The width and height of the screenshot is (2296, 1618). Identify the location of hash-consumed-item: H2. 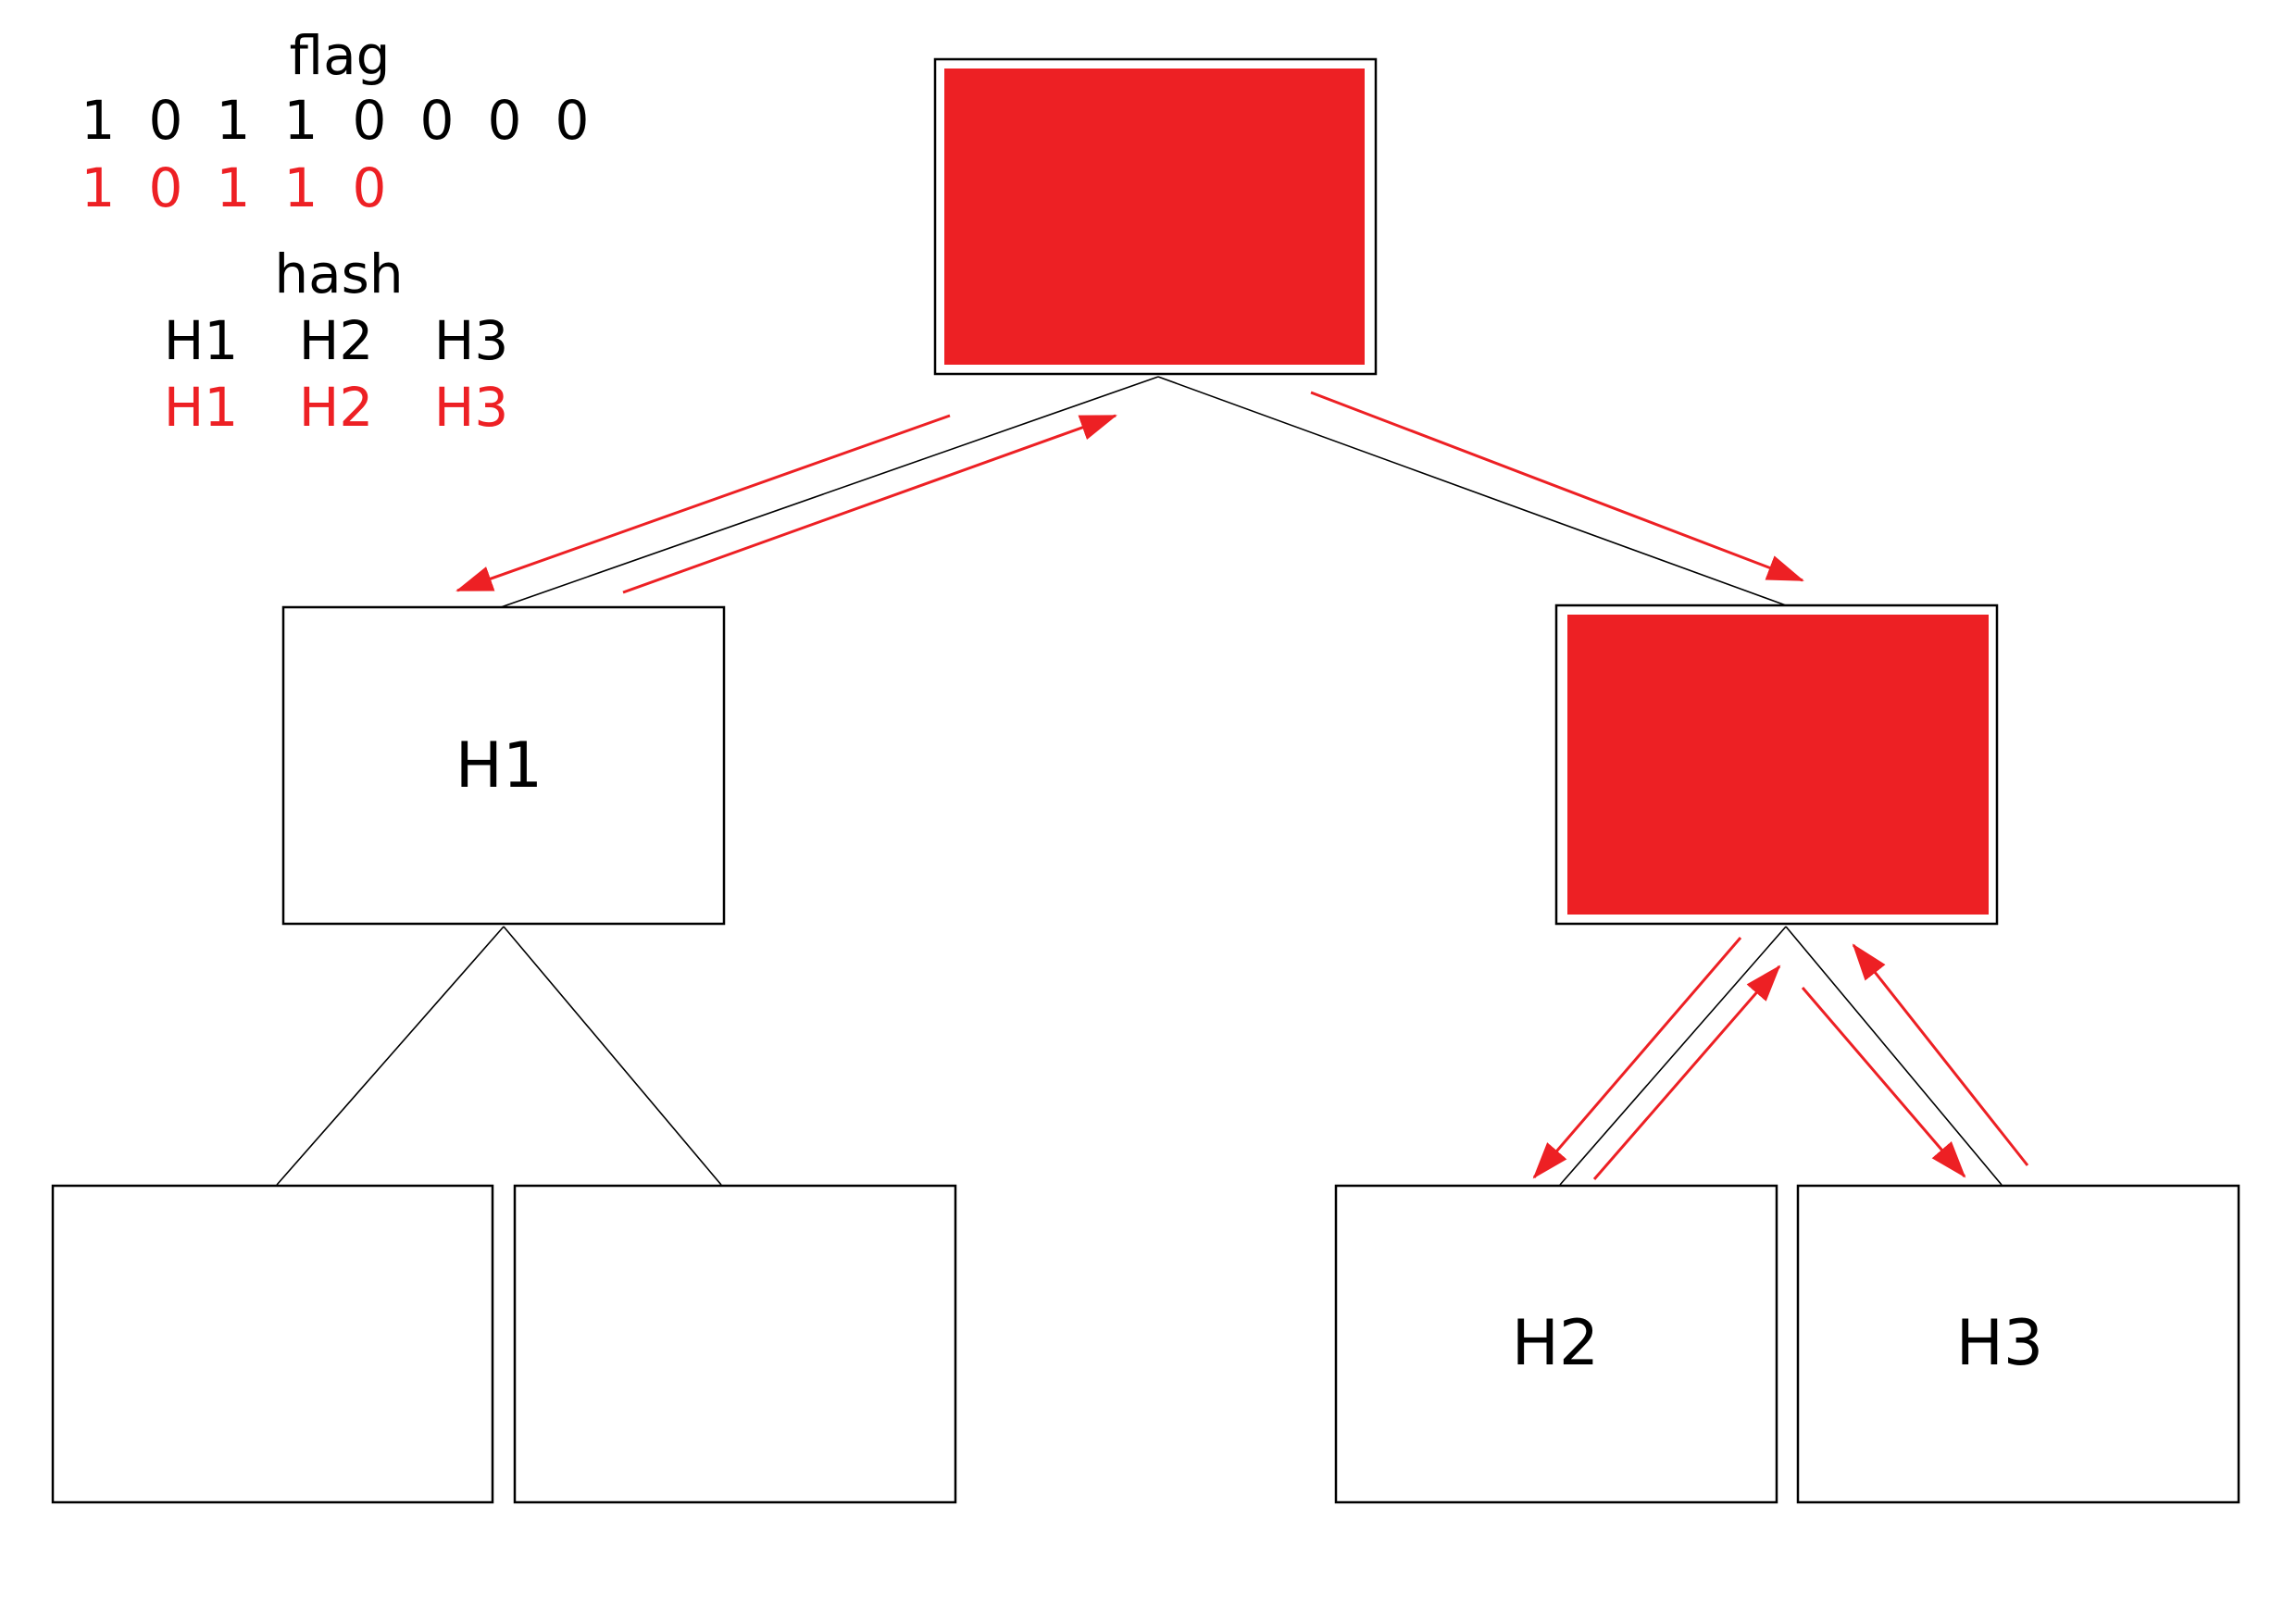
(336, 407).